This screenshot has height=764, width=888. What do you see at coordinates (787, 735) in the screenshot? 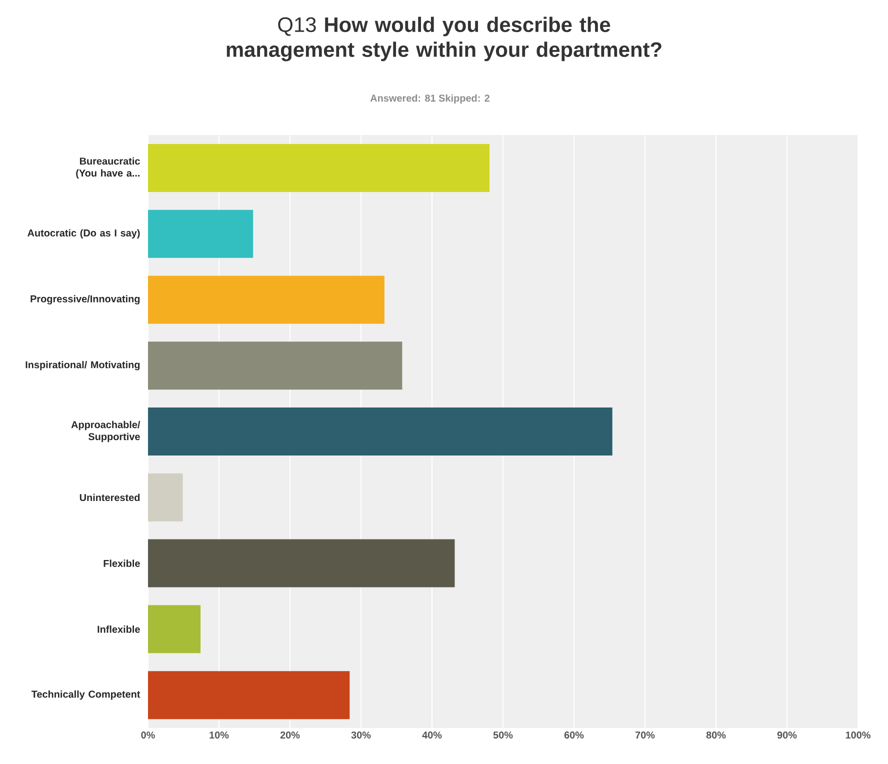
I see `x-tick-label: 90%` at bounding box center [787, 735].